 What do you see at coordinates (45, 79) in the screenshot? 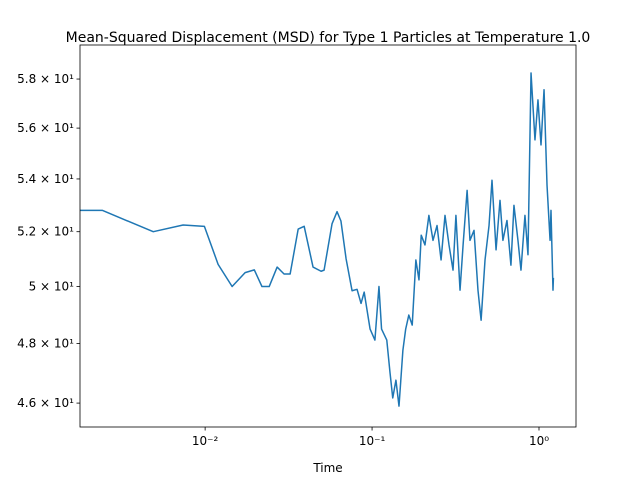
I see `y-tick-label: 5.8 × 10¹` at bounding box center [45, 79].